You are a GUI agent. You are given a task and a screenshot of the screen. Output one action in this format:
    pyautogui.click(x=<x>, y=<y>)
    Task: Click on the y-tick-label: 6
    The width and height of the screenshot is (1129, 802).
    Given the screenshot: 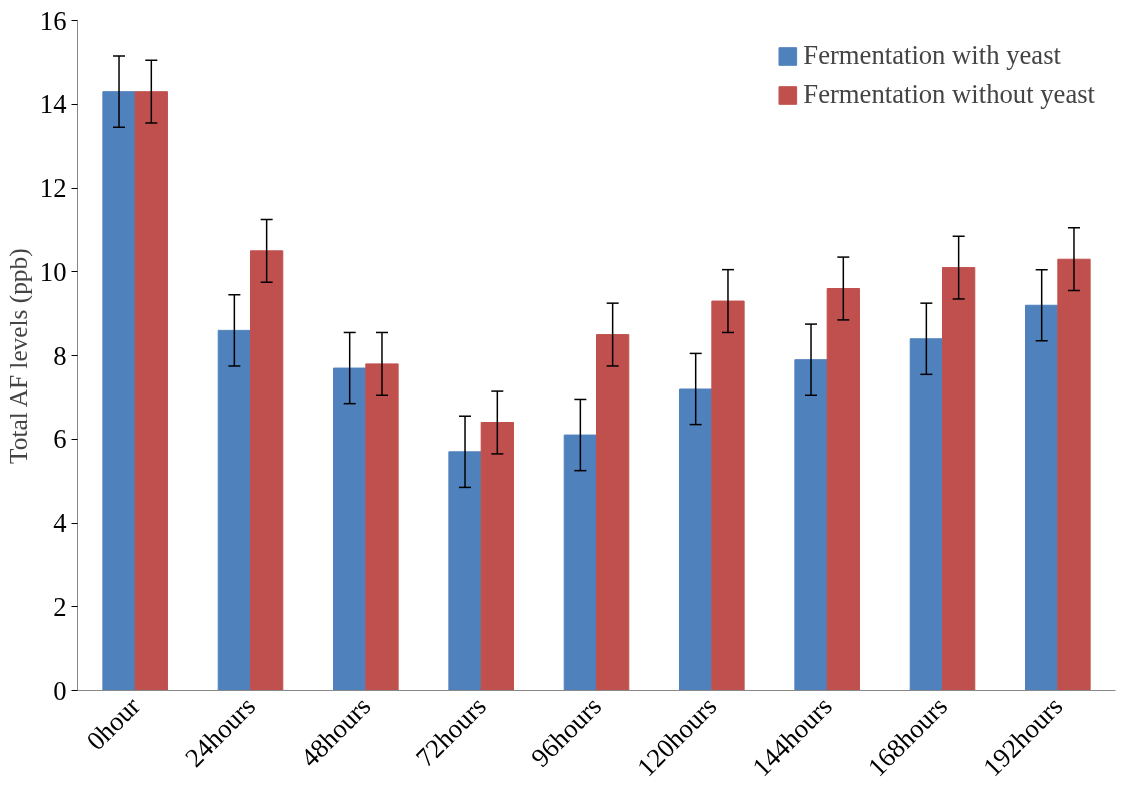 What is the action you would take?
    pyautogui.click(x=60, y=439)
    